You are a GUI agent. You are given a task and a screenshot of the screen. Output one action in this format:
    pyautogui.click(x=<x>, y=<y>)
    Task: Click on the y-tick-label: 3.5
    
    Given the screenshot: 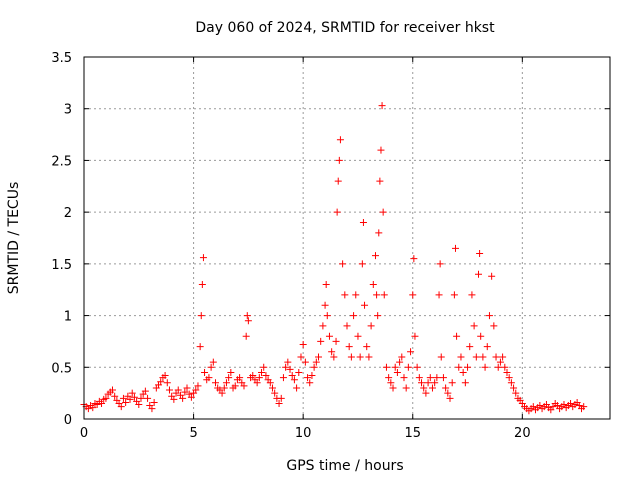 What is the action you would take?
    pyautogui.click(x=61, y=58)
    